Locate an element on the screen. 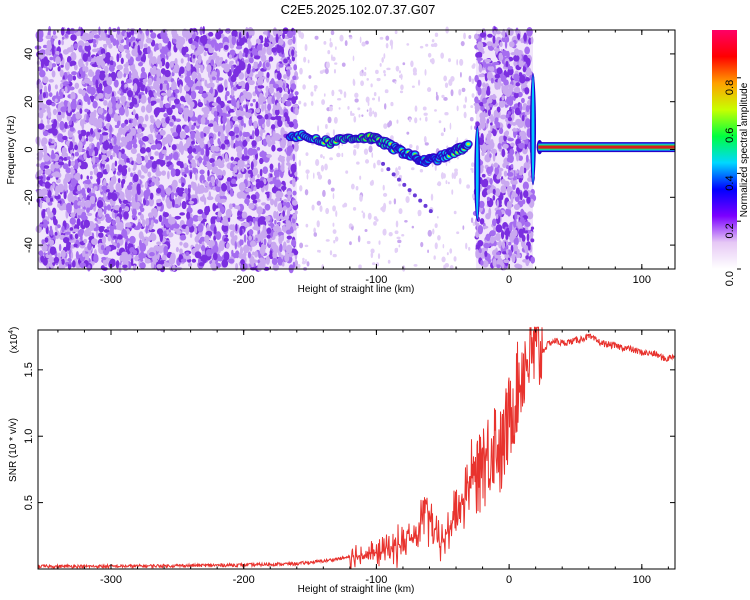  chart-title: C2E5.2025.102.07.37.G07 is located at coordinates (358, 9).